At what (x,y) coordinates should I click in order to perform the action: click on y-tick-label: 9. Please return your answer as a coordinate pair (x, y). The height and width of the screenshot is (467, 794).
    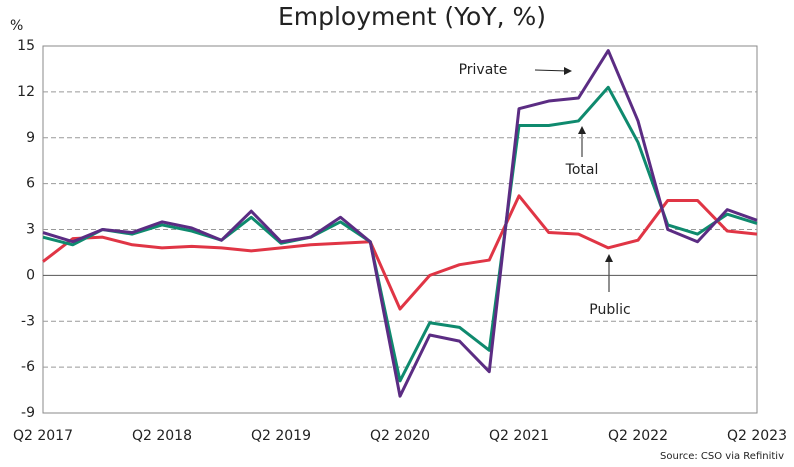
    Looking at the image, I should click on (30, 138).